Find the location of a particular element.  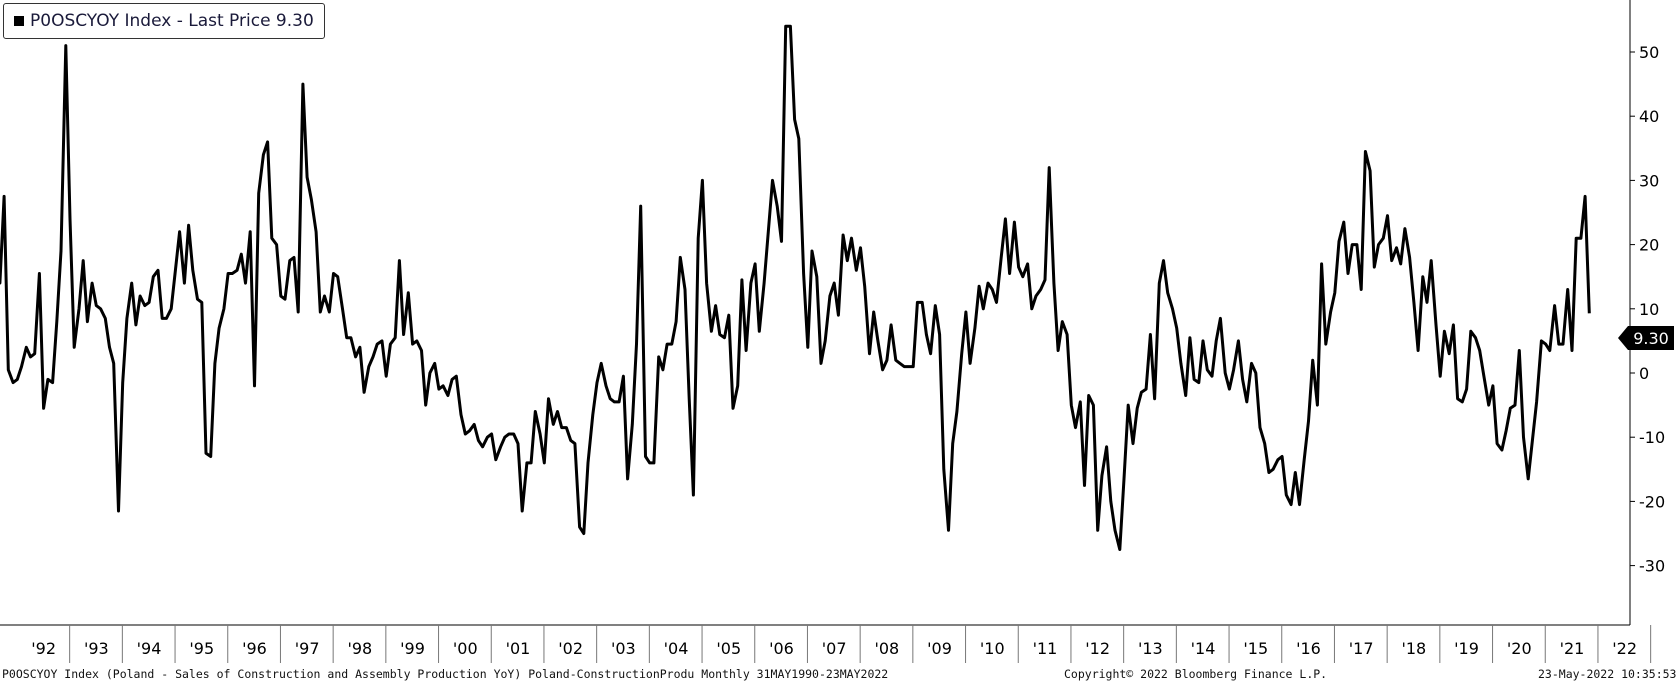

footer-copyright: Copyright© 2022 Bloomberg Finance L.P. is located at coordinates (1196, 674).